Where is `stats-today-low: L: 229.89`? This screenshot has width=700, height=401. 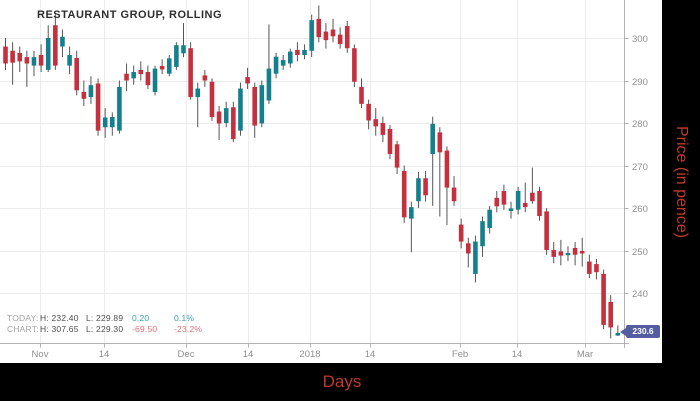 stats-today-low: L: 229.89 is located at coordinates (105, 318).